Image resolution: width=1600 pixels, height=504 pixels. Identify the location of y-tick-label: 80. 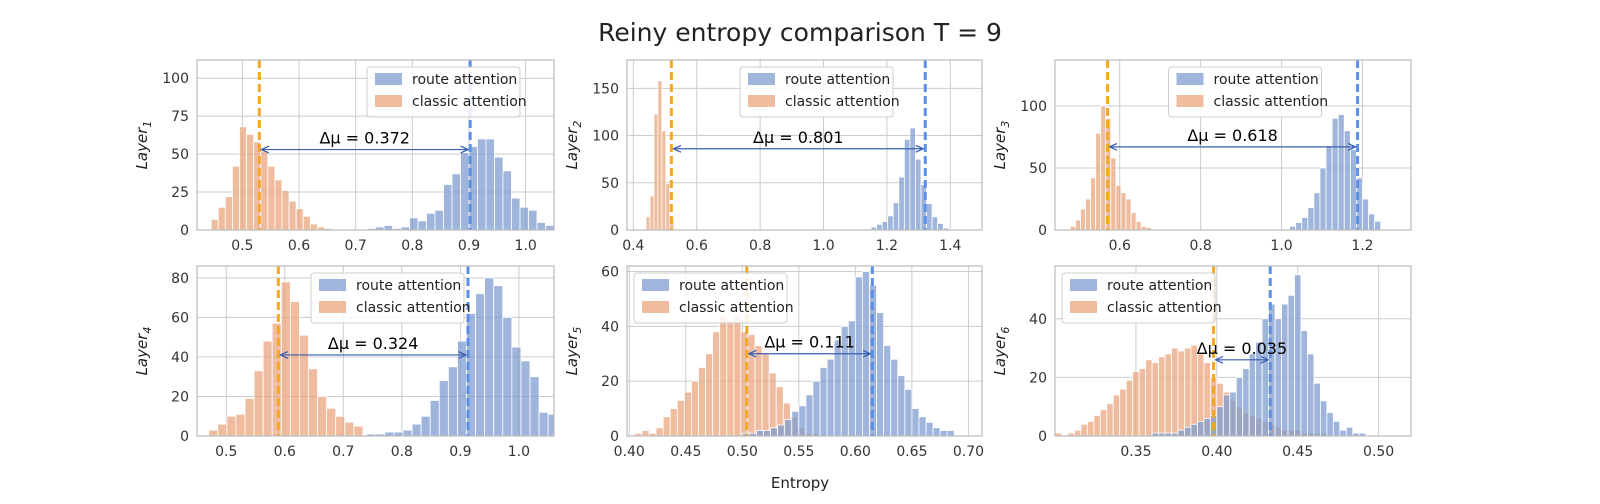
(180, 279).